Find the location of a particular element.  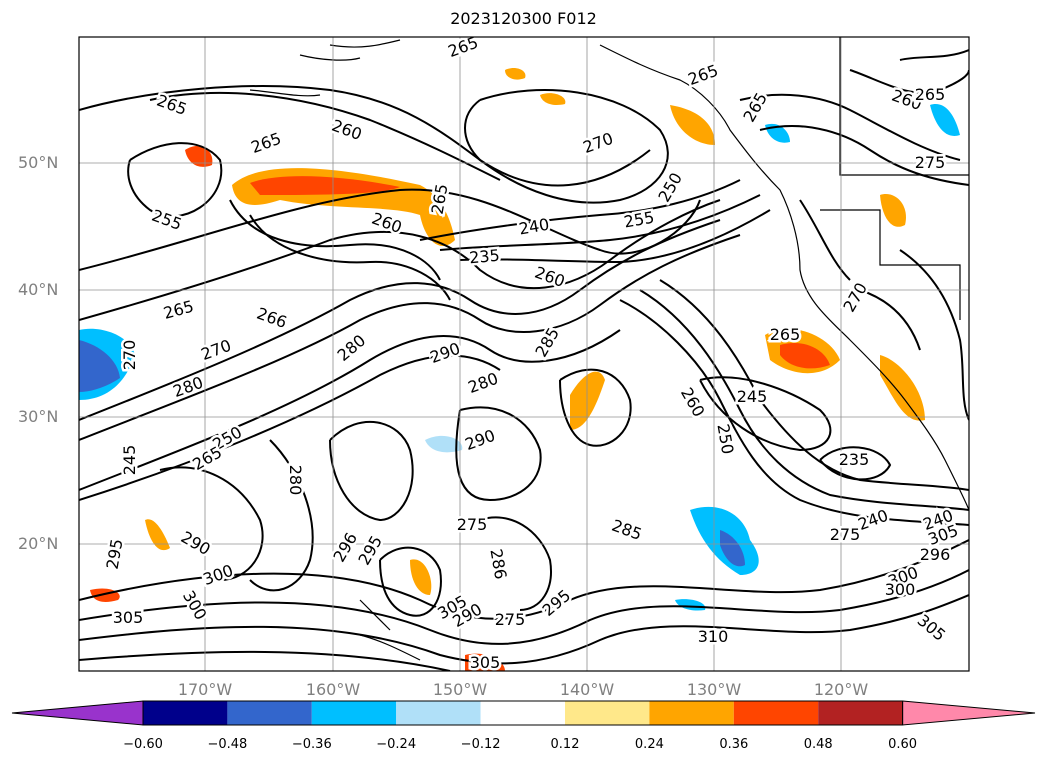

lat-label-30n: 30°N is located at coordinates (38, 416).